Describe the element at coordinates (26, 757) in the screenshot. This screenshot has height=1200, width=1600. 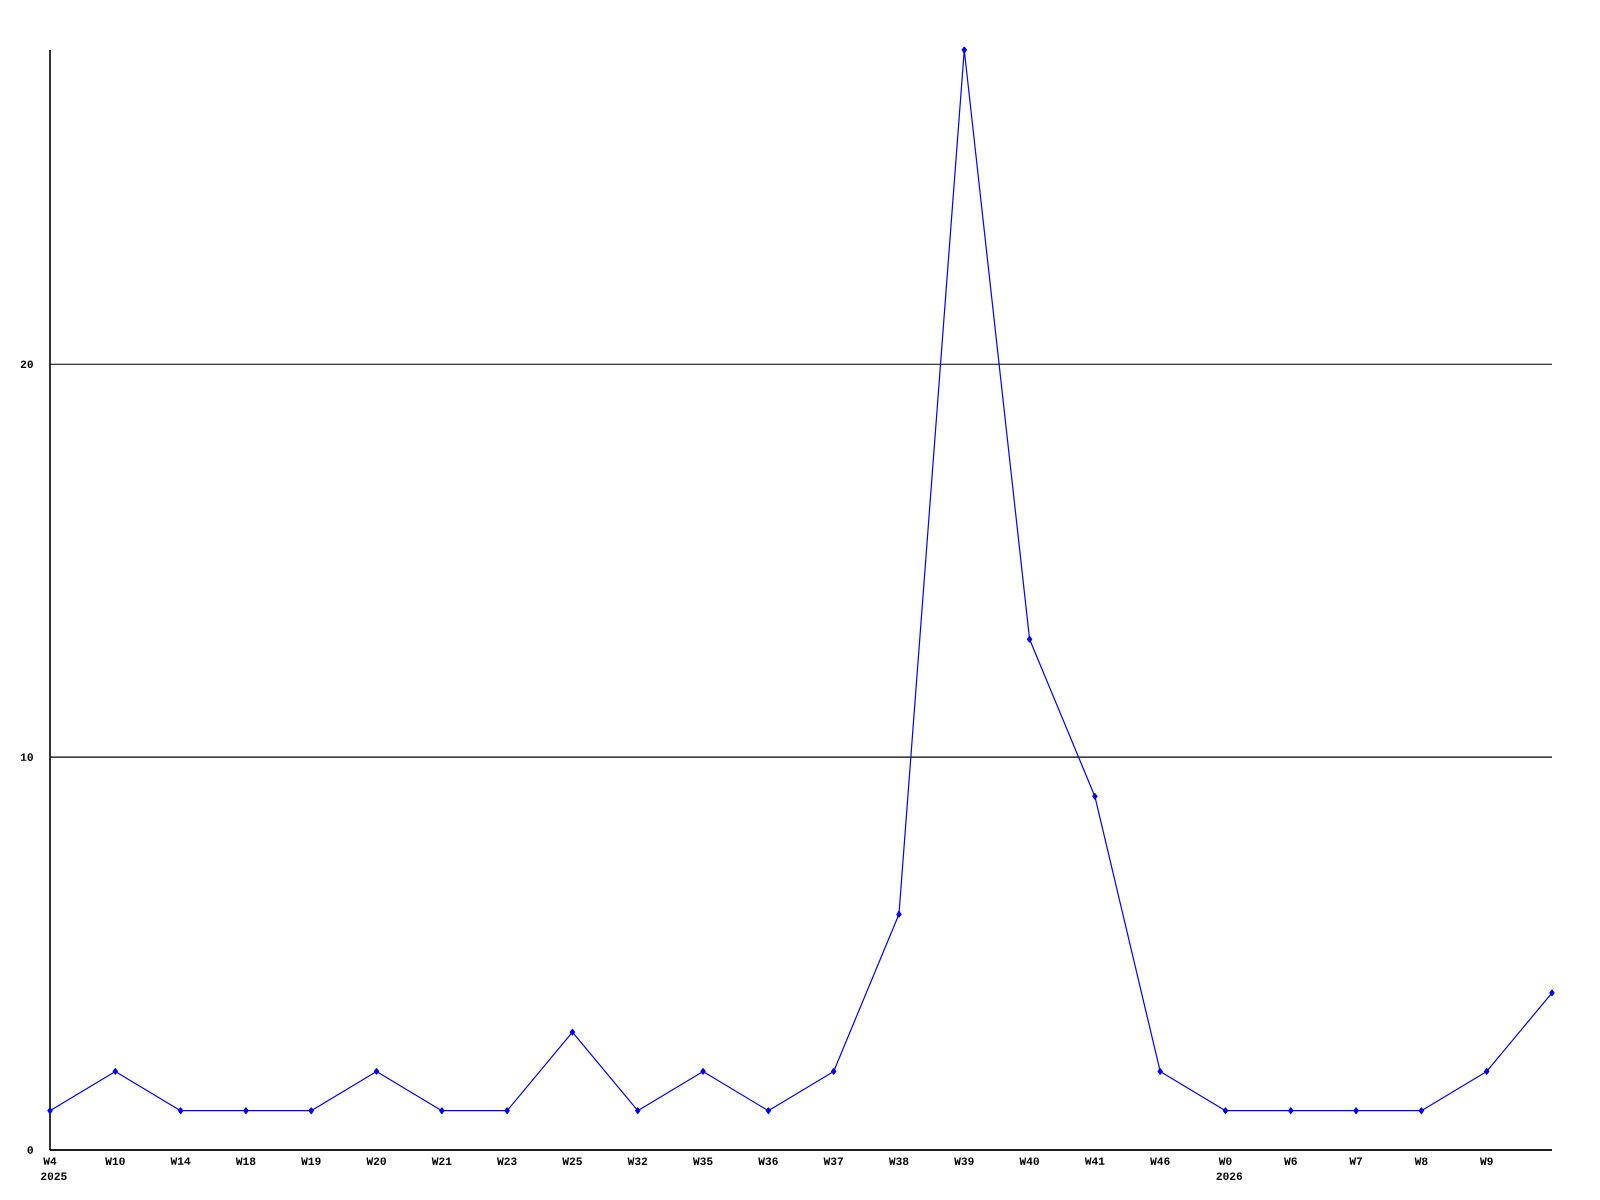
I see `y-tick-label: 10` at that location.